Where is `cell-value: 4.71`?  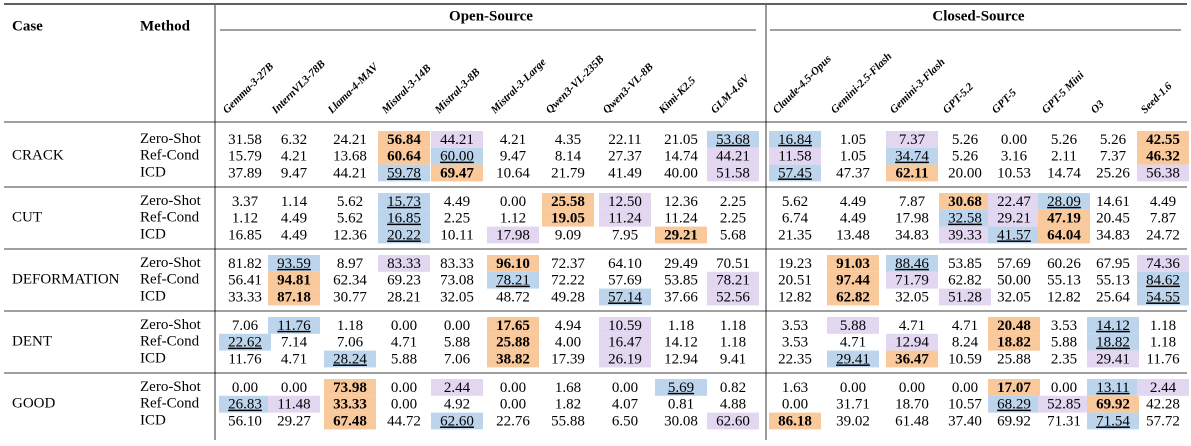 cell-value: 4.71 is located at coordinates (404, 343).